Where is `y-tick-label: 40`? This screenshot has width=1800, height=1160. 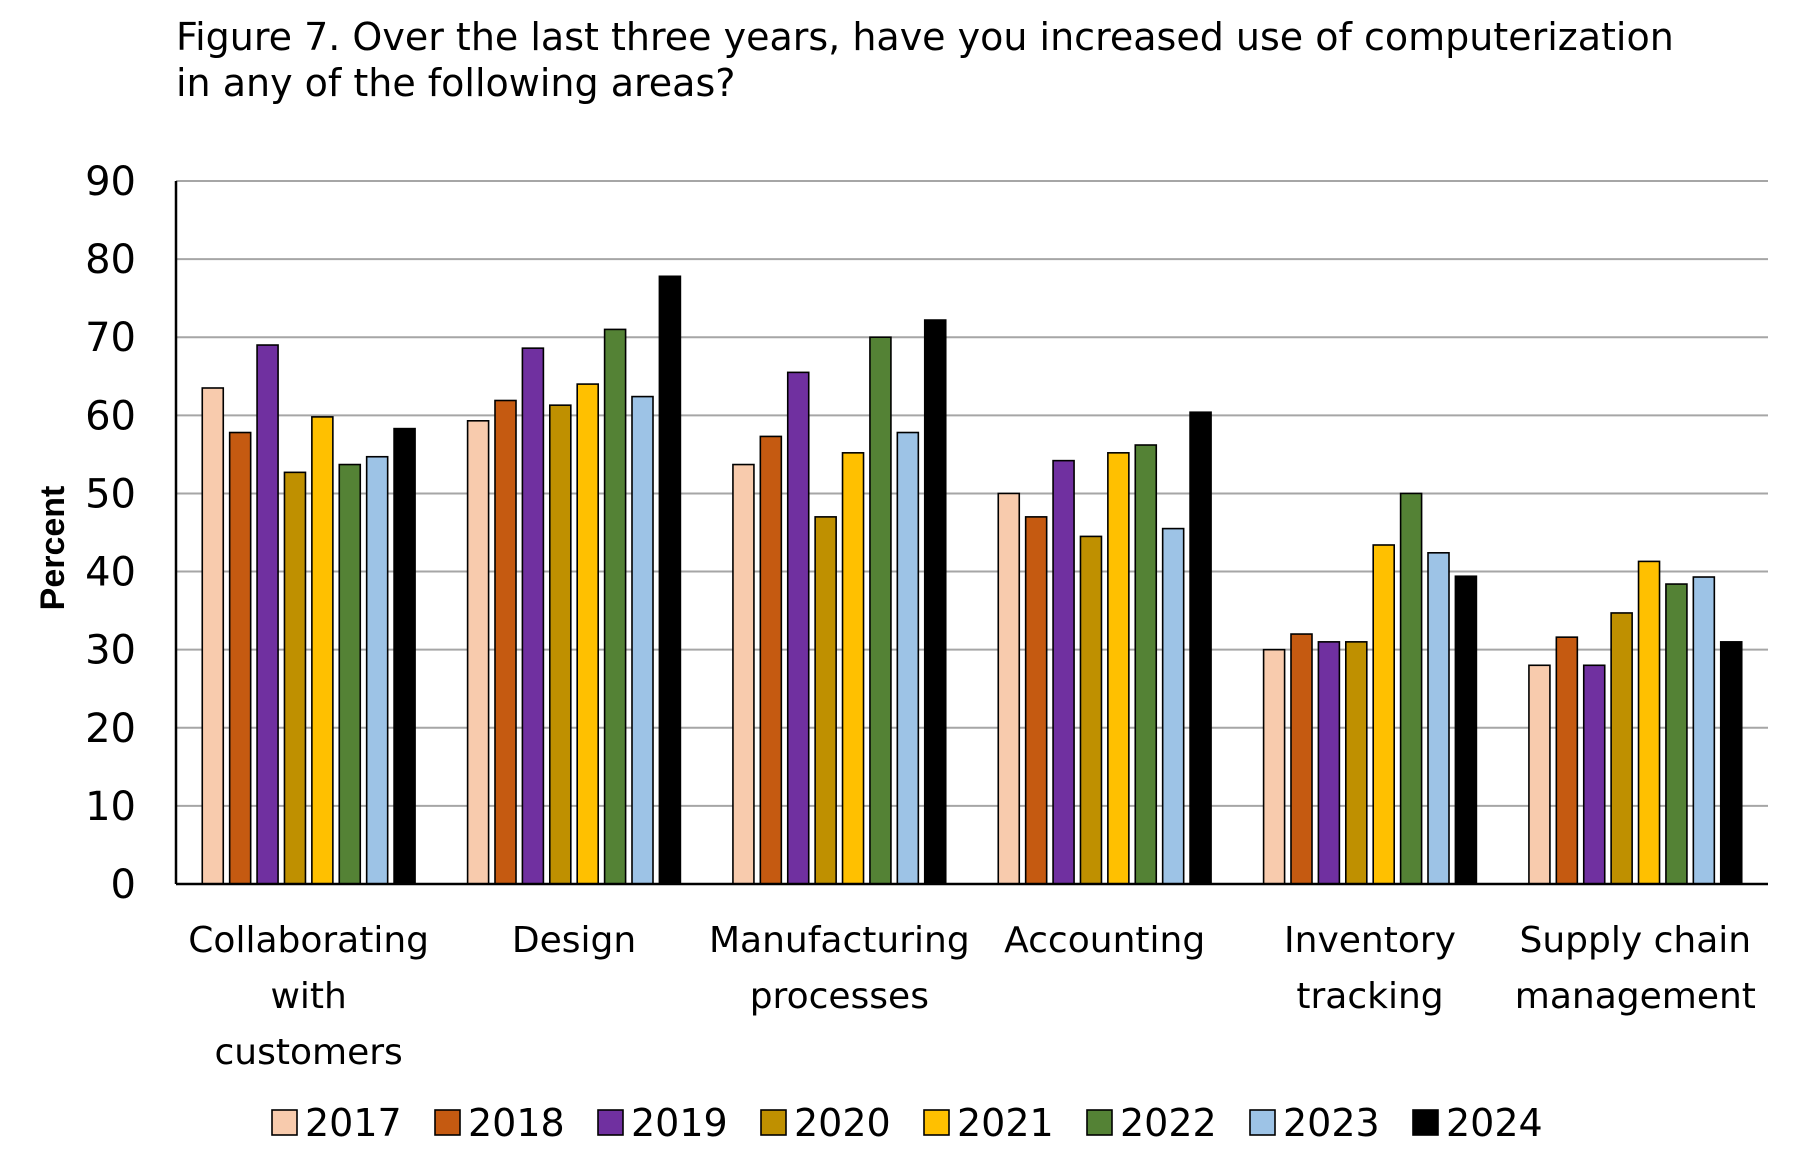 y-tick-label: 40 is located at coordinates (110, 573).